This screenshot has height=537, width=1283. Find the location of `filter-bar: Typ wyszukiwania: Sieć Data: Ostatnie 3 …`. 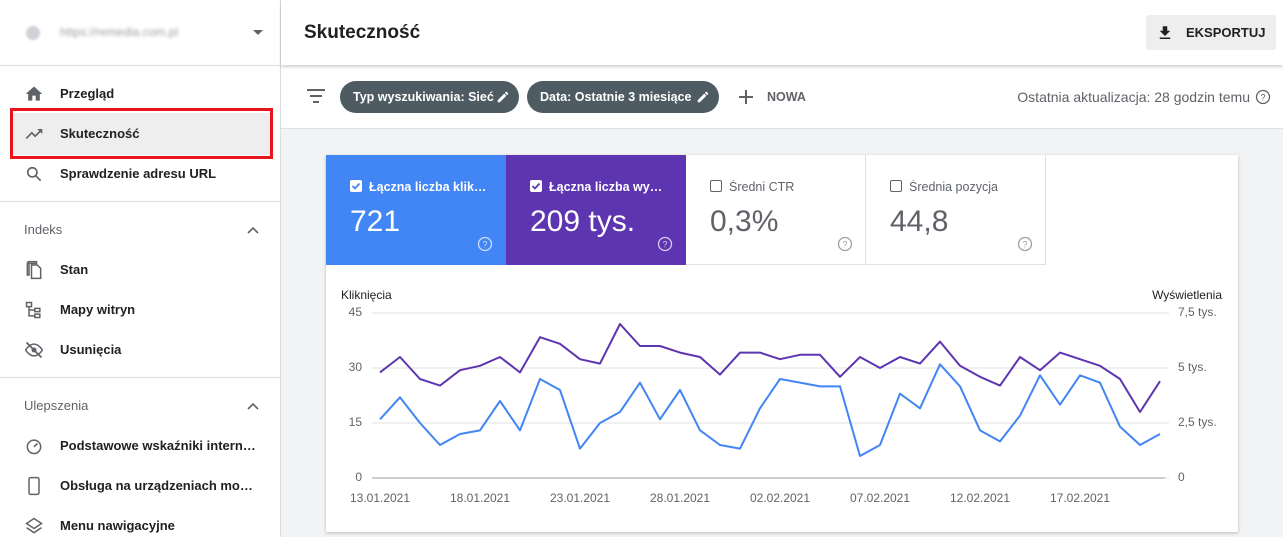

filter-bar: Typ wyszukiwania: Sieć Data: Ostatnie 3 … is located at coordinates (782, 97).